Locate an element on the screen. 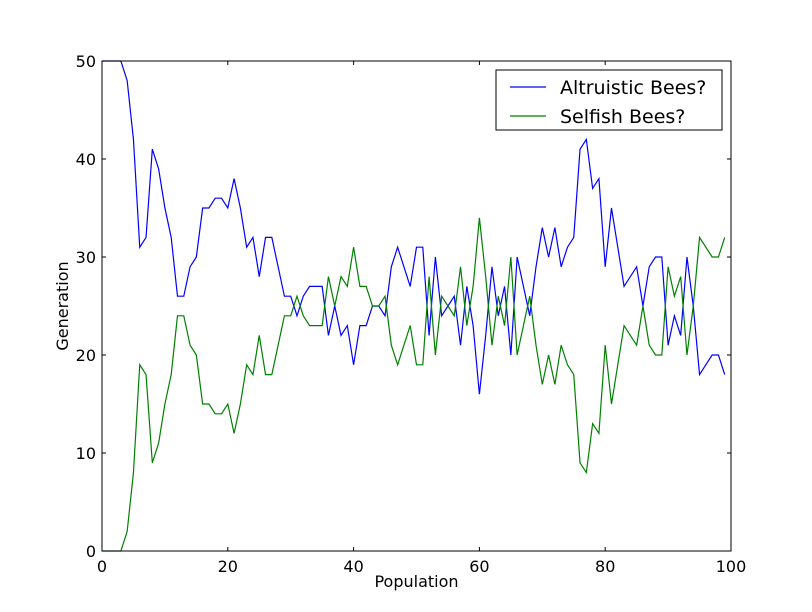 Image resolution: width=812 pixels, height=612 pixels. legend: Altruistic Bees? Selfish Bees? is located at coordinates (609, 100).